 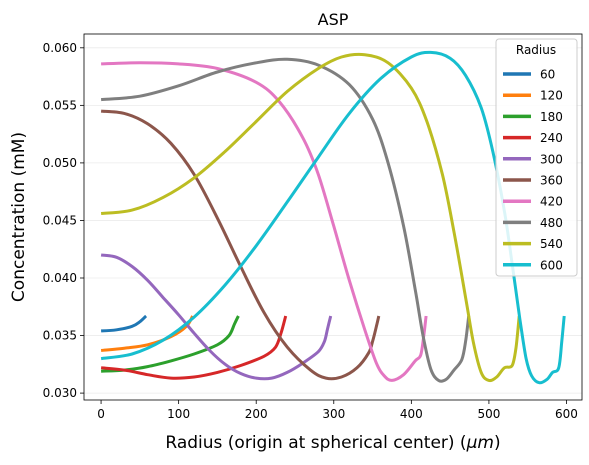 I want to click on legend-label-540: 540, so click(x=551, y=244).